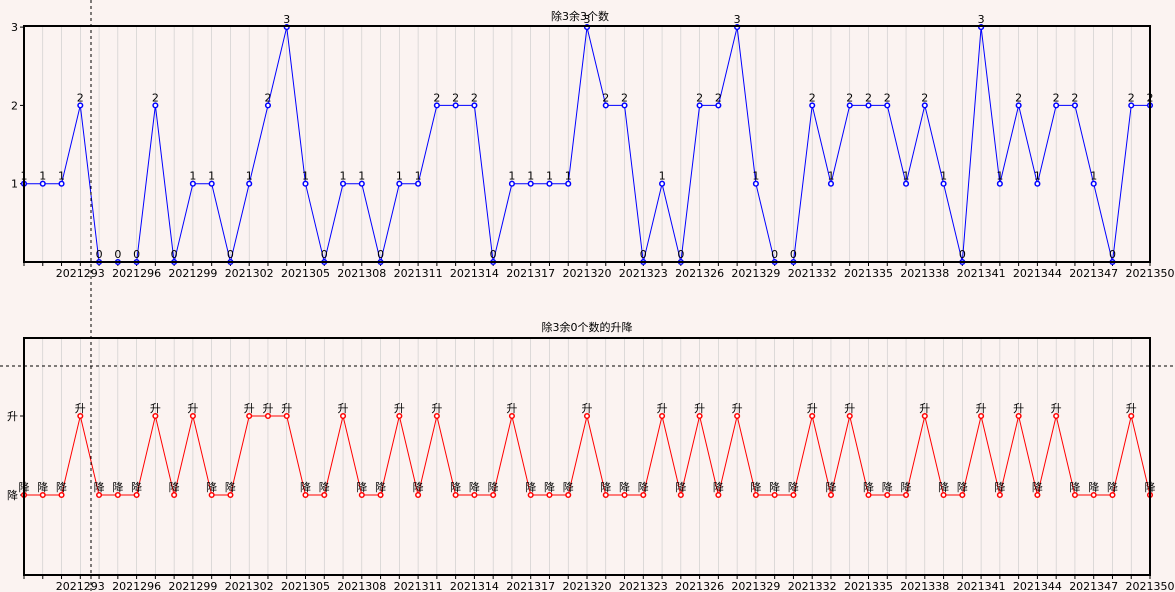 The image size is (1175, 592). Describe the element at coordinates (981, 273) in the screenshot. I see `x-tick-label: 2021341` at that location.